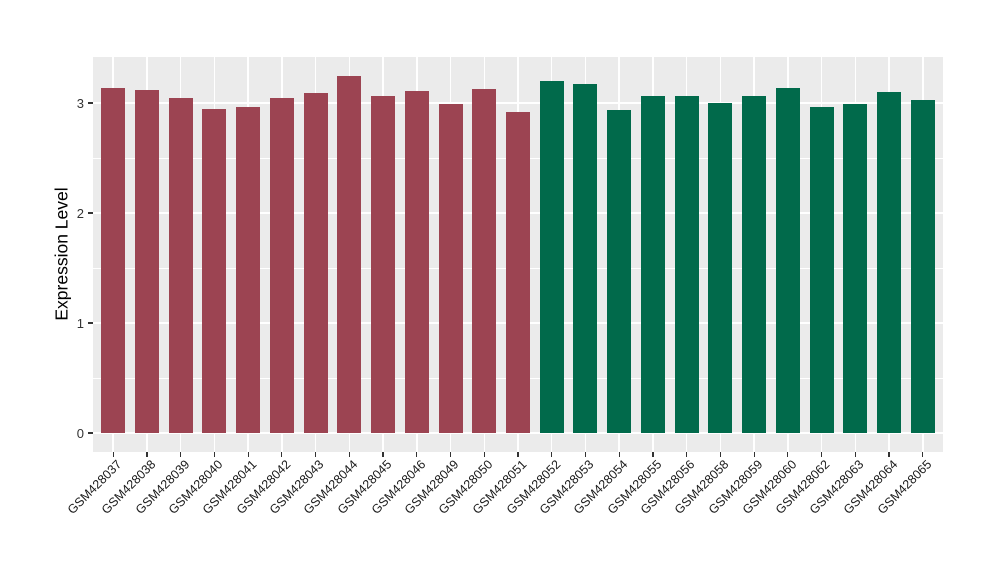 The width and height of the screenshot is (1000, 580). What do you see at coordinates (80, 433) in the screenshot?
I see `y-tick-label: 0` at bounding box center [80, 433].